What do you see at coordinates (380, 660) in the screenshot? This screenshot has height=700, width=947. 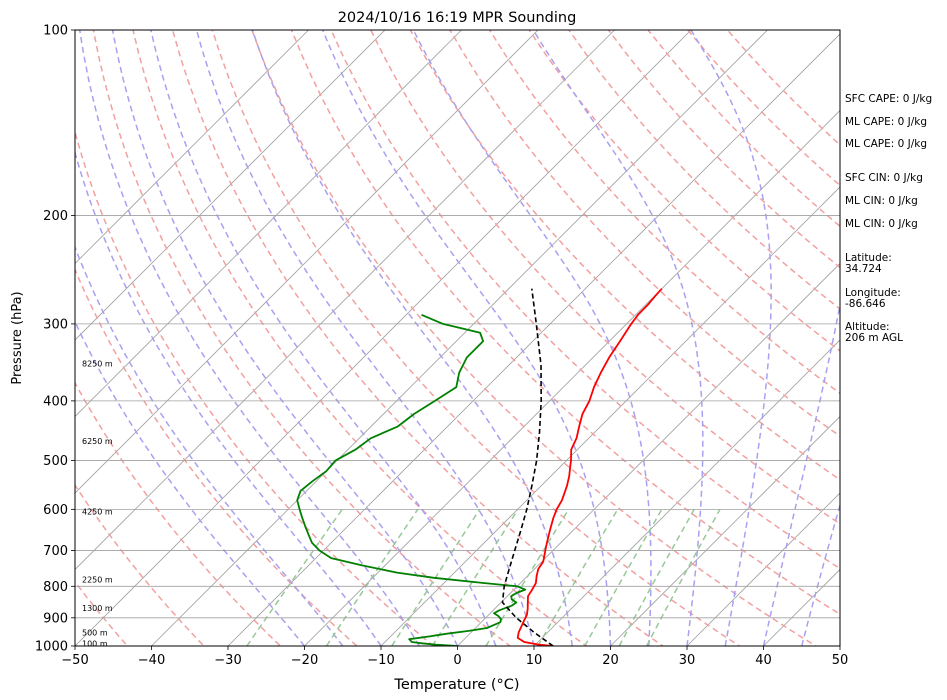 I see `x-tick-label: −10` at bounding box center [380, 660].